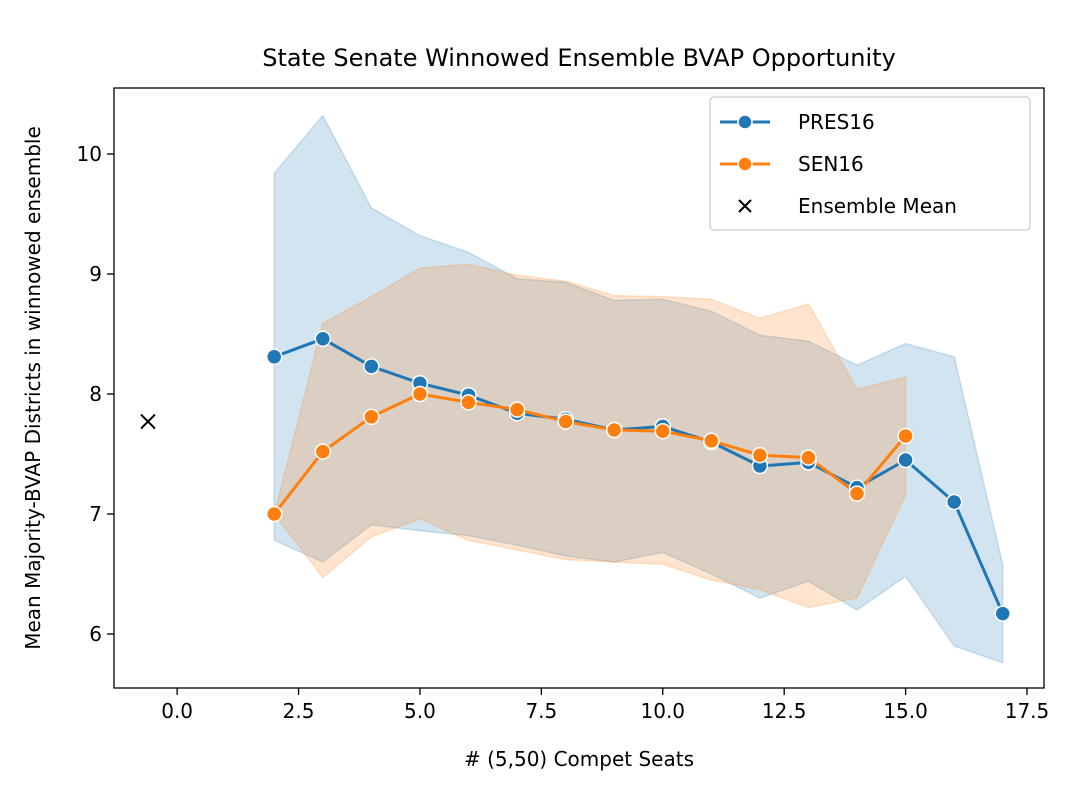 The width and height of the screenshot is (1076, 794). I want to click on legend-item-ensemble-mean: Ensemble Mean, so click(847, 206).